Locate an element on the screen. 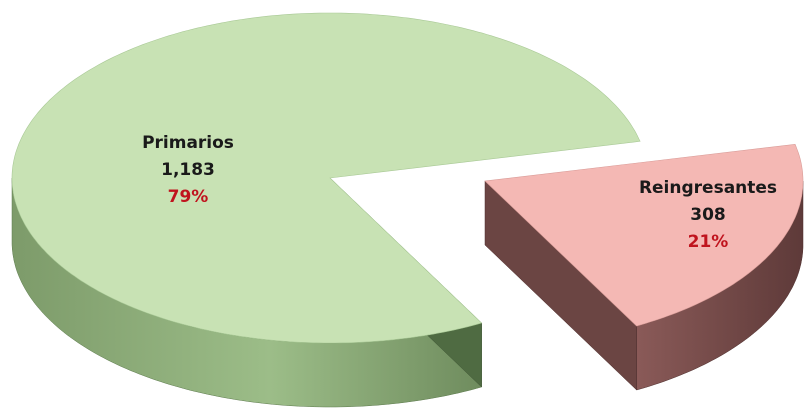 This screenshot has height=417, width=805. slice-primarios-value: 1,183 is located at coordinates (188, 170).